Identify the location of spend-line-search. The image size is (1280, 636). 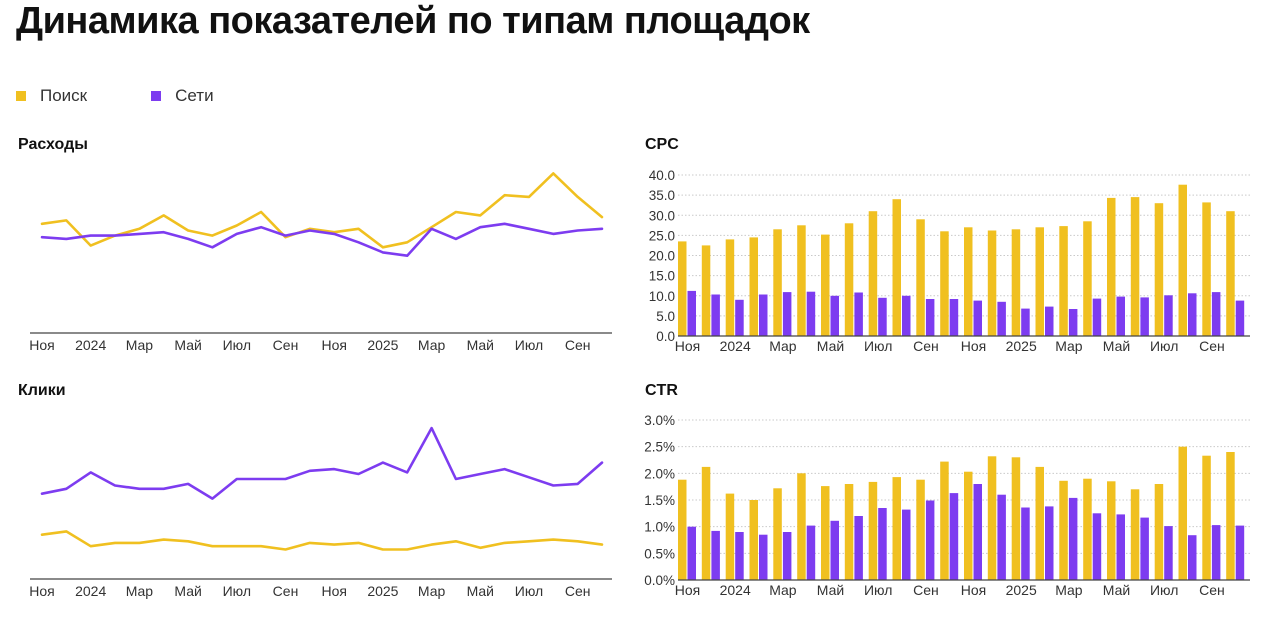
(322, 210).